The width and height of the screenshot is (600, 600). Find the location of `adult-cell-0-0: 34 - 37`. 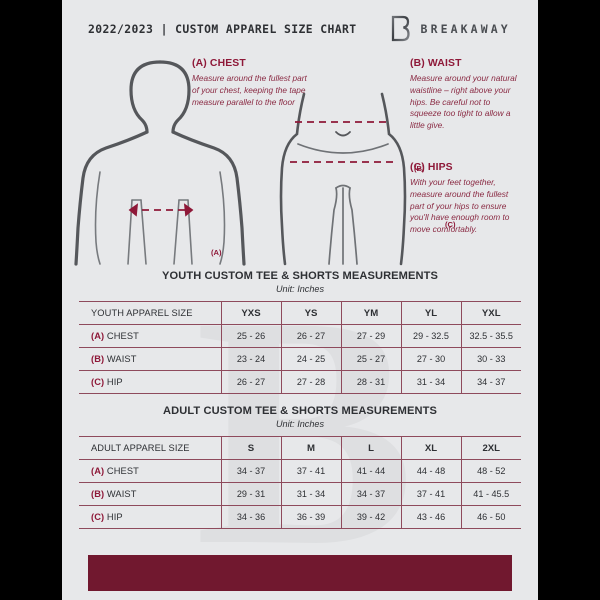

adult-cell-0-0: 34 - 37 is located at coordinates (250, 471).